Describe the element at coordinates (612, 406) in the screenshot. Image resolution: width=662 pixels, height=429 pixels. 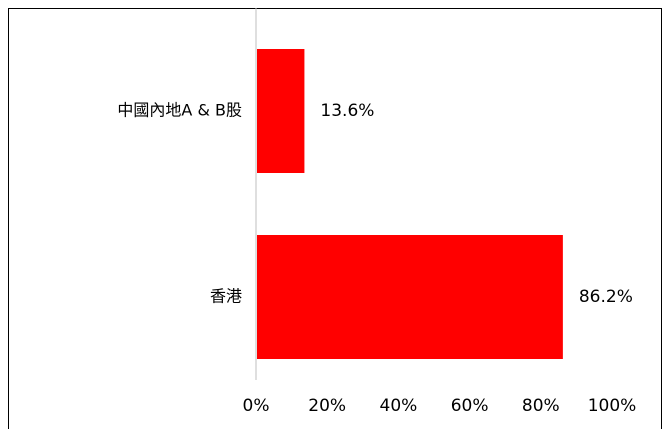
I see `x-tick-label: 100%` at that location.